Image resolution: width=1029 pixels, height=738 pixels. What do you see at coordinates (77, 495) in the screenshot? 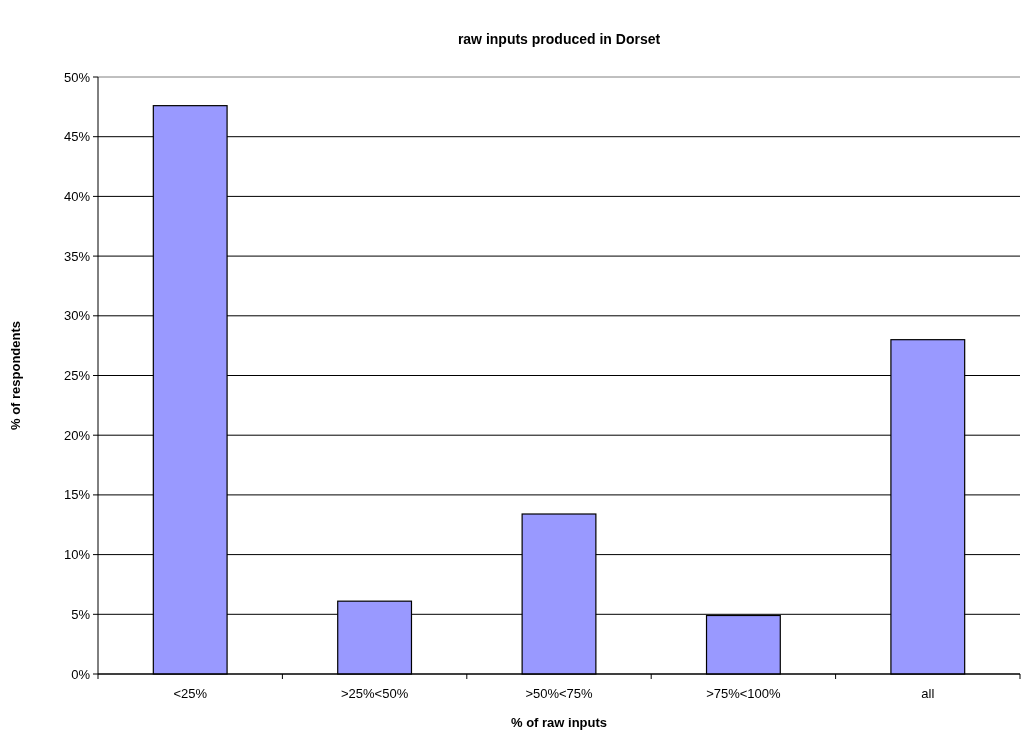
I see `y-tick-label: 15%` at bounding box center [77, 495].